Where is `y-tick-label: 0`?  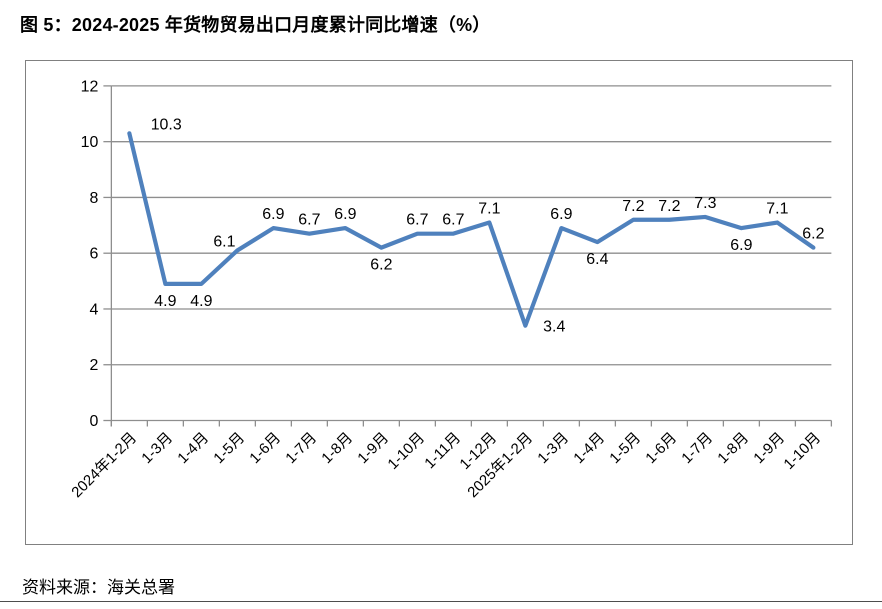
y-tick-label: 0 is located at coordinates (94, 421).